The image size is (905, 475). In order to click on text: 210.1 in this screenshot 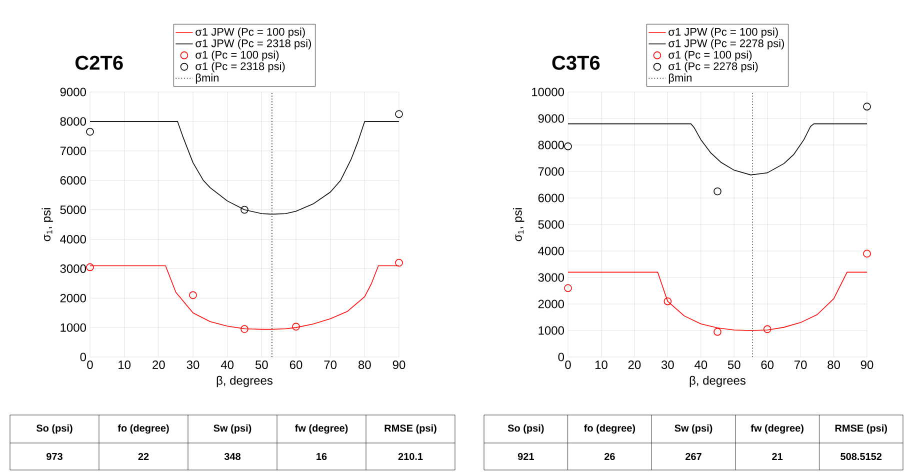, I will do `click(410, 456)`.